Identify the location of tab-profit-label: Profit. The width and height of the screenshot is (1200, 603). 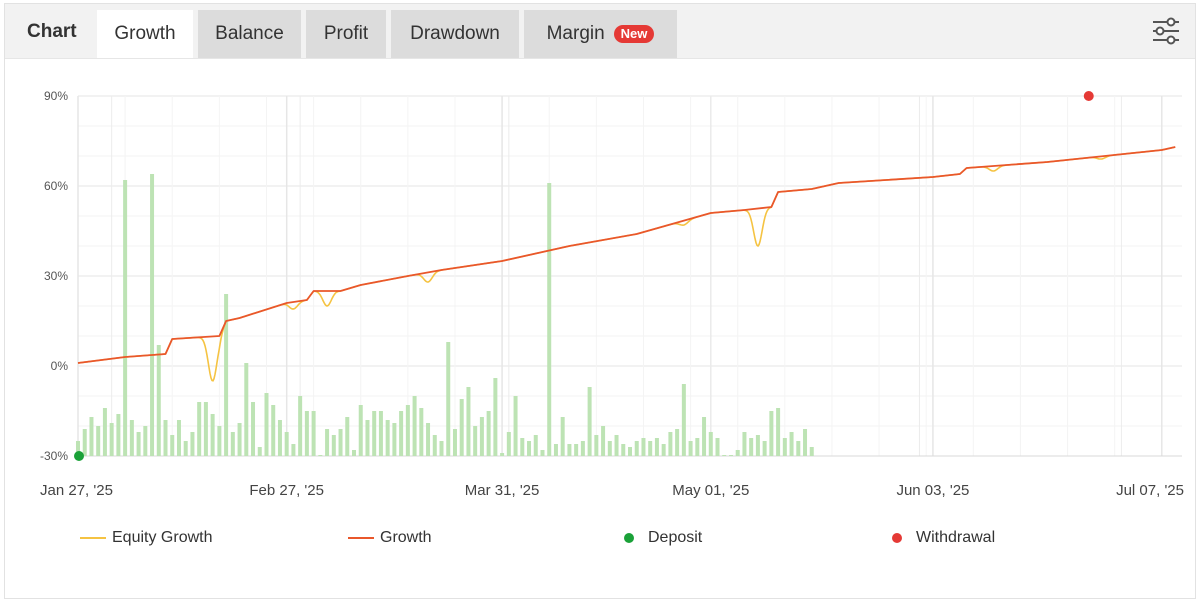
(346, 33).